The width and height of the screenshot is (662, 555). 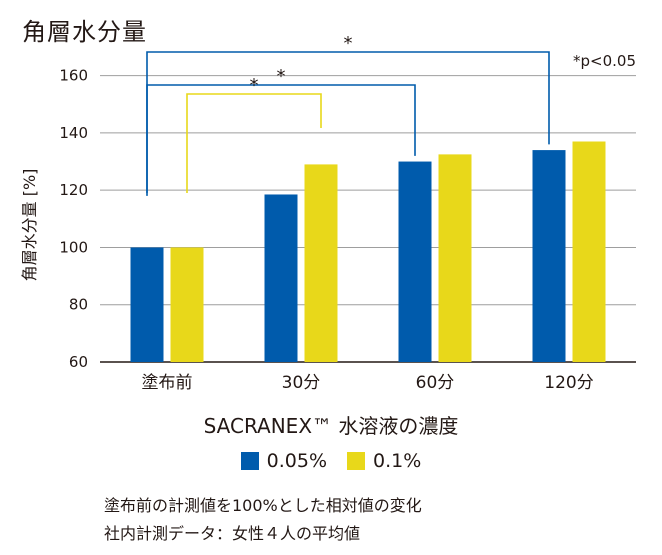 I want to click on y-tick-label: 160, so click(x=73, y=76).